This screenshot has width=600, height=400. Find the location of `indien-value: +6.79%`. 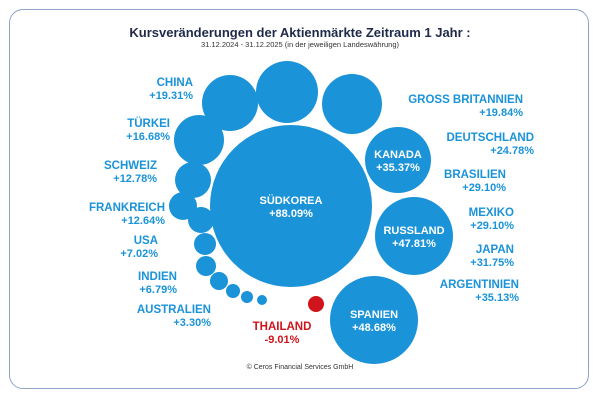

indien-value: +6.79% is located at coordinates (158, 290).